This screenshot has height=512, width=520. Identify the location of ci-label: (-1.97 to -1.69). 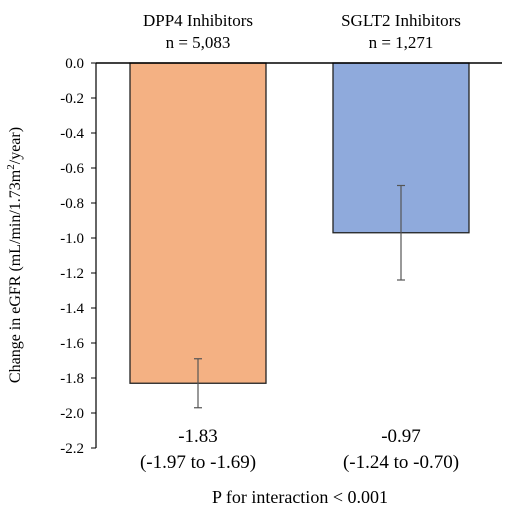
(198, 462).